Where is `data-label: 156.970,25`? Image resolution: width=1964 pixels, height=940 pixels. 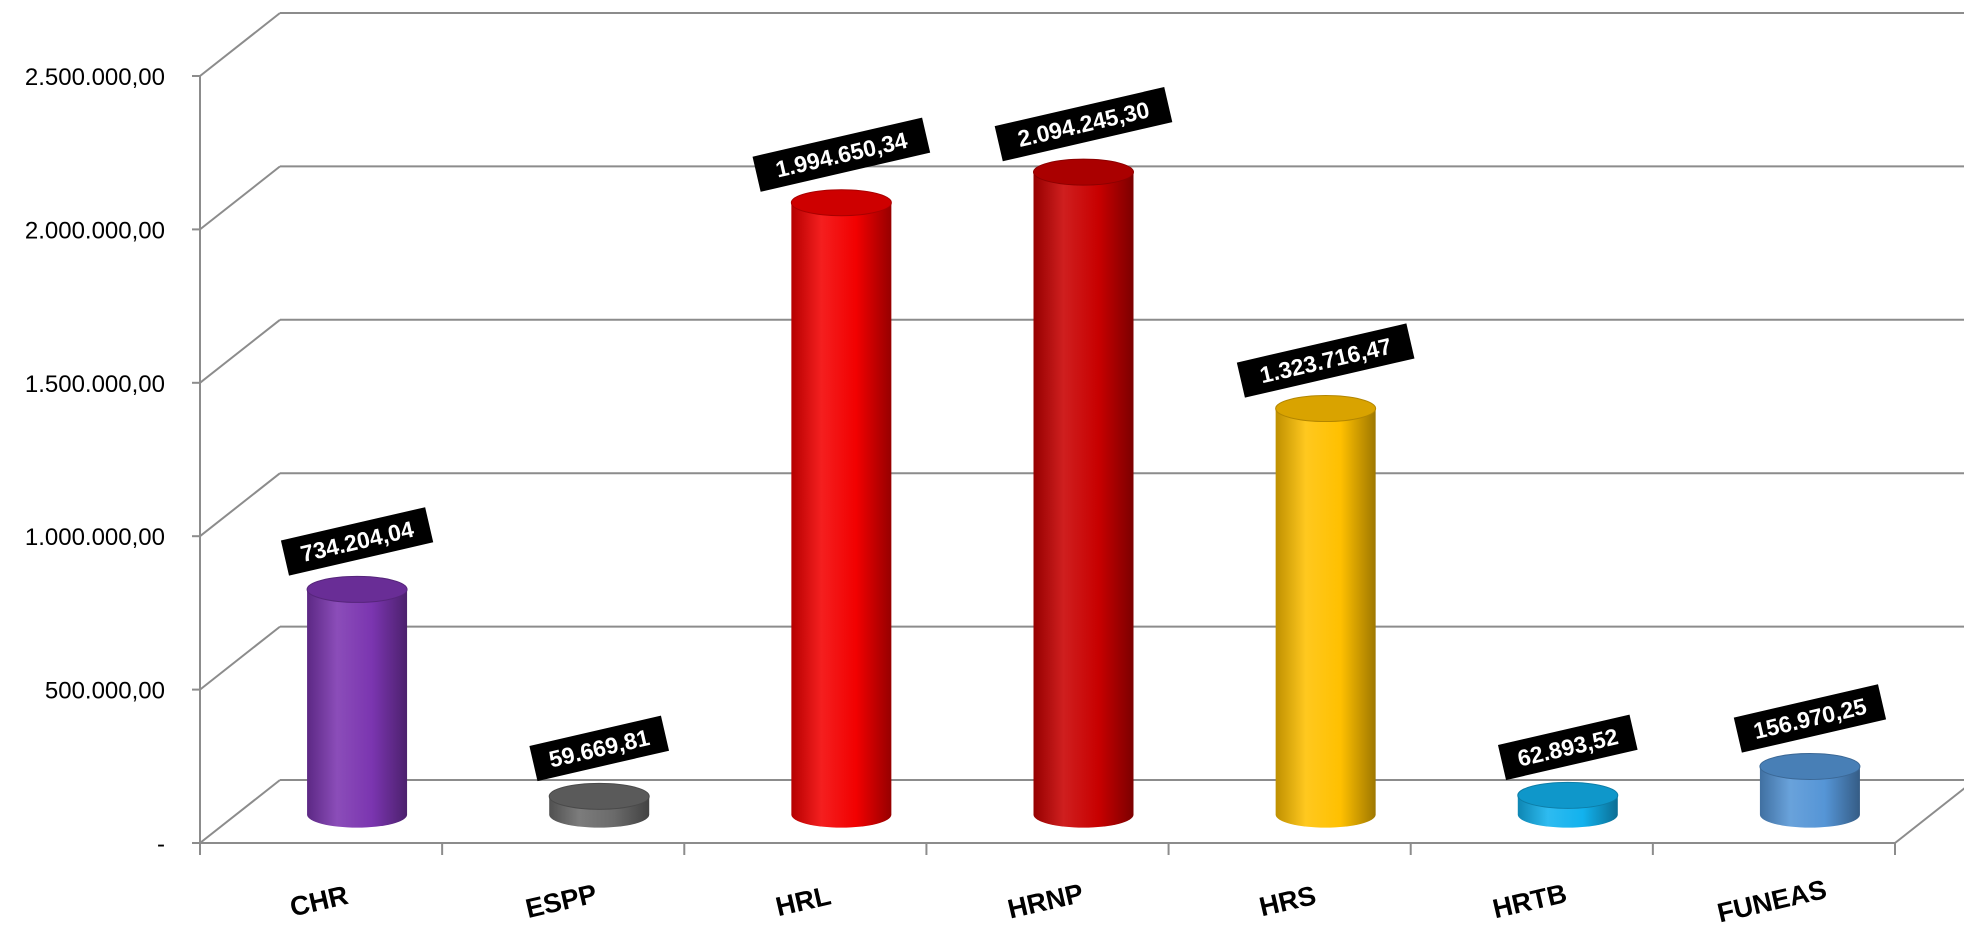 data-label: 156.970,25 is located at coordinates (1810, 718).